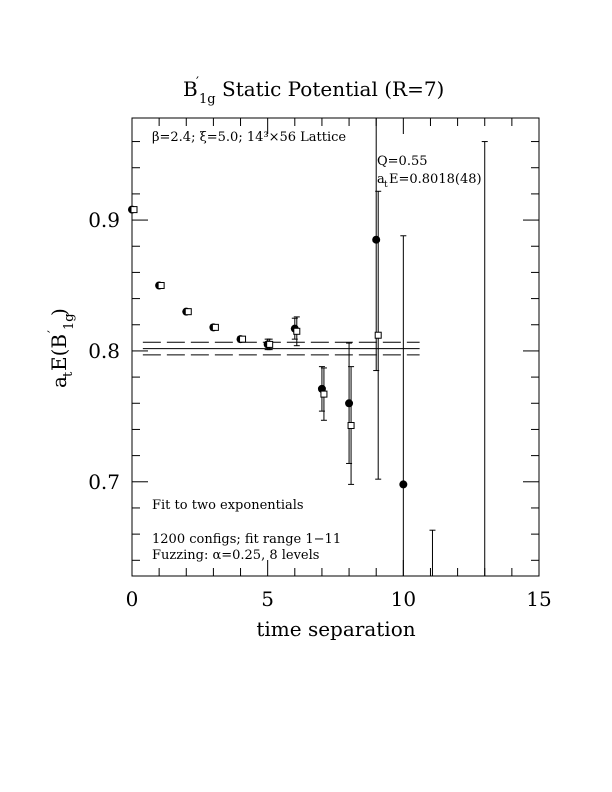 This screenshot has width=612, height=792. What do you see at coordinates (246, 539) in the screenshot?
I see `configs-annotation: 1200 configs; fit range 1−11` at bounding box center [246, 539].